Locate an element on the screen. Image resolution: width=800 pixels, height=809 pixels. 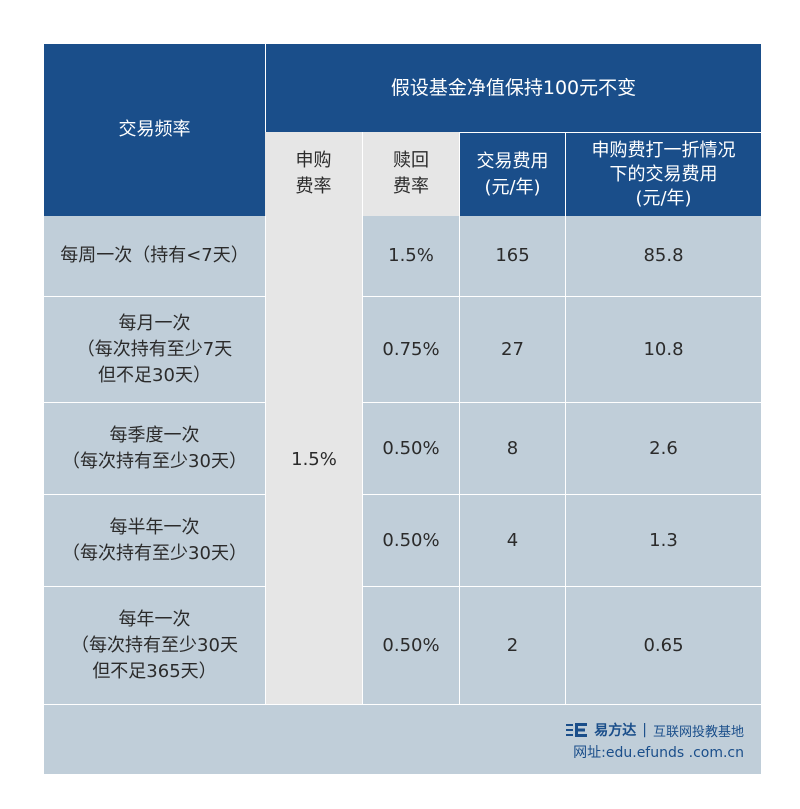
discounted-cost-value: 2.6 is located at coordinates (663, 448).